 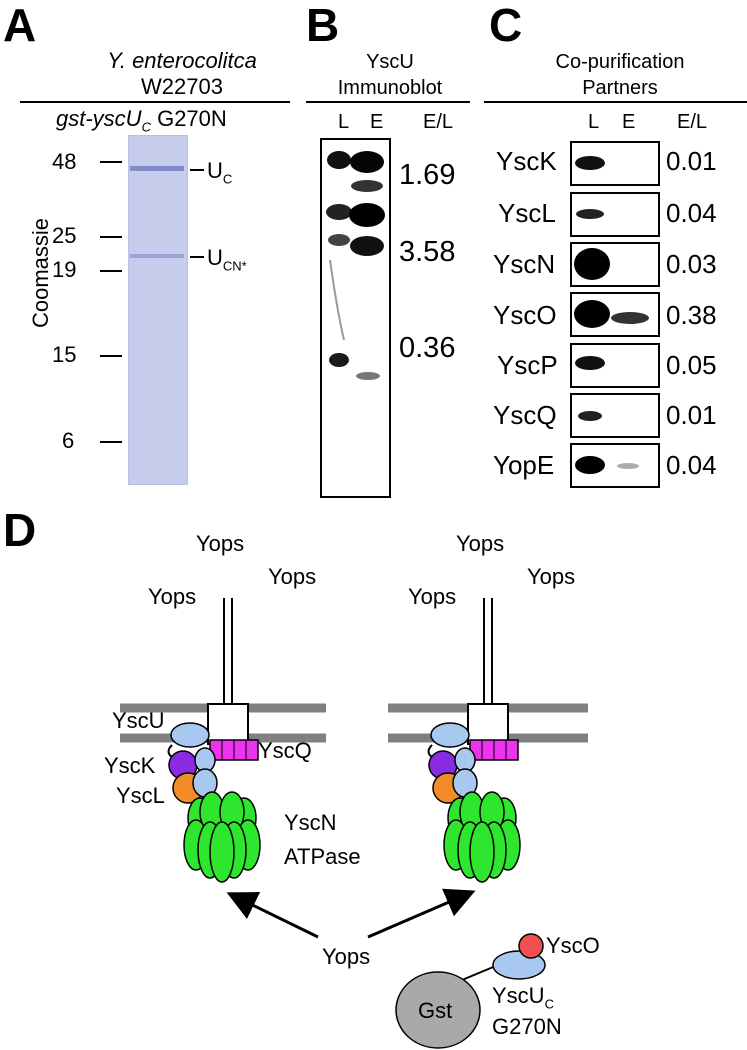 I want to click on partner-blot-yscn, so click(x=615, y=264).